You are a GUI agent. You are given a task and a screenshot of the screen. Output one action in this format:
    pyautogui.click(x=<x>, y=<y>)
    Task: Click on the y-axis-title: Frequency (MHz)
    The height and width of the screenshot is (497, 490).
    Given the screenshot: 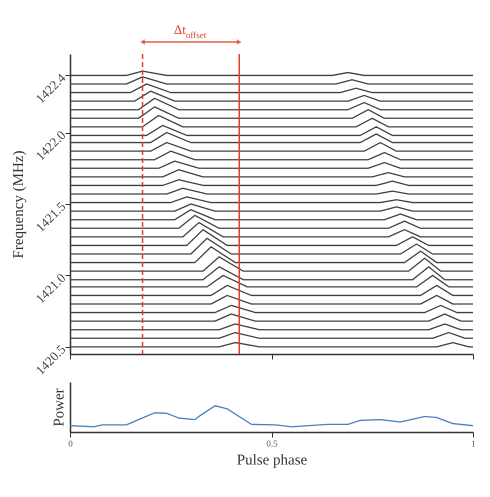 What is the action you would take?
    pyautogui.click(x=18, y=204)
    